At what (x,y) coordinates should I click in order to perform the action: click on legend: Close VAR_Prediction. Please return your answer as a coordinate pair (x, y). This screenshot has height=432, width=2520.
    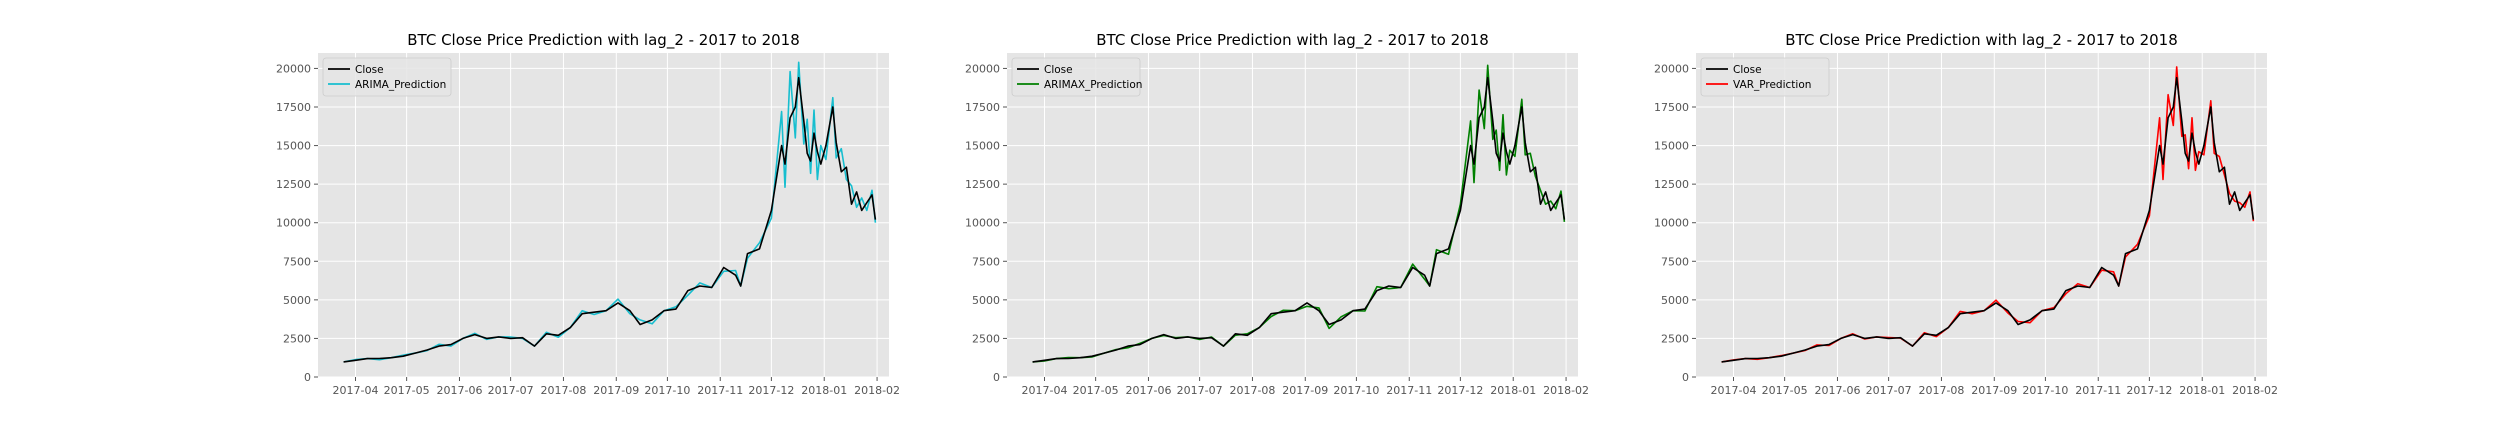
    Looking at the image, I should click on (1765, 77).